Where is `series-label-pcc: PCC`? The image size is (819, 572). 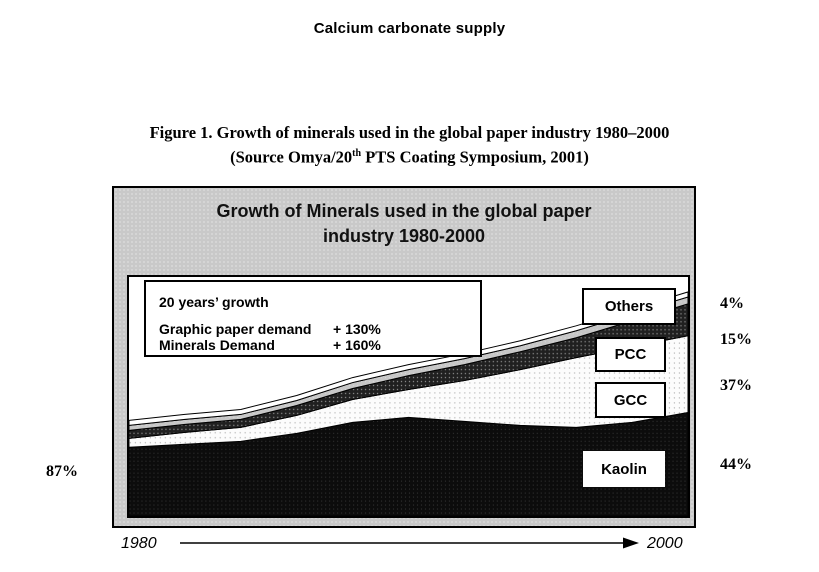
series-label-pcc: PCC is located at coordinates (630, 354).